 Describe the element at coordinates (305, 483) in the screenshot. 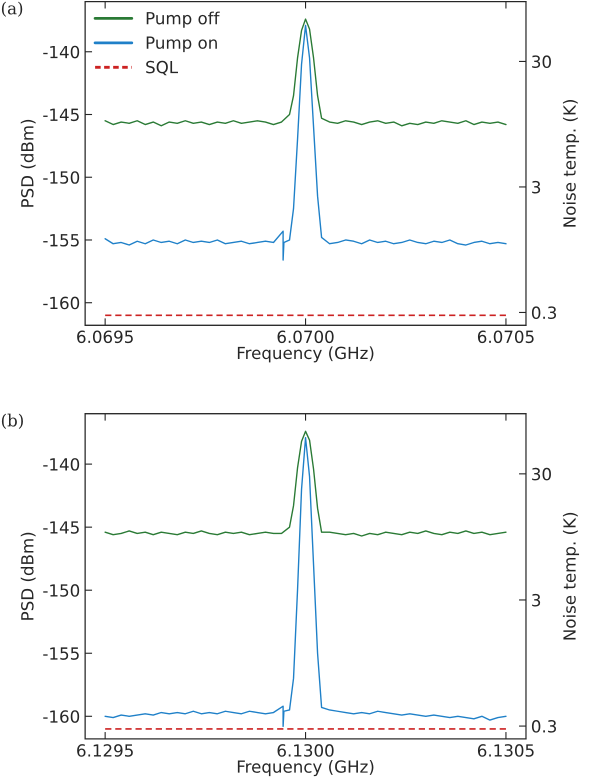

I see `line-series` at that location.